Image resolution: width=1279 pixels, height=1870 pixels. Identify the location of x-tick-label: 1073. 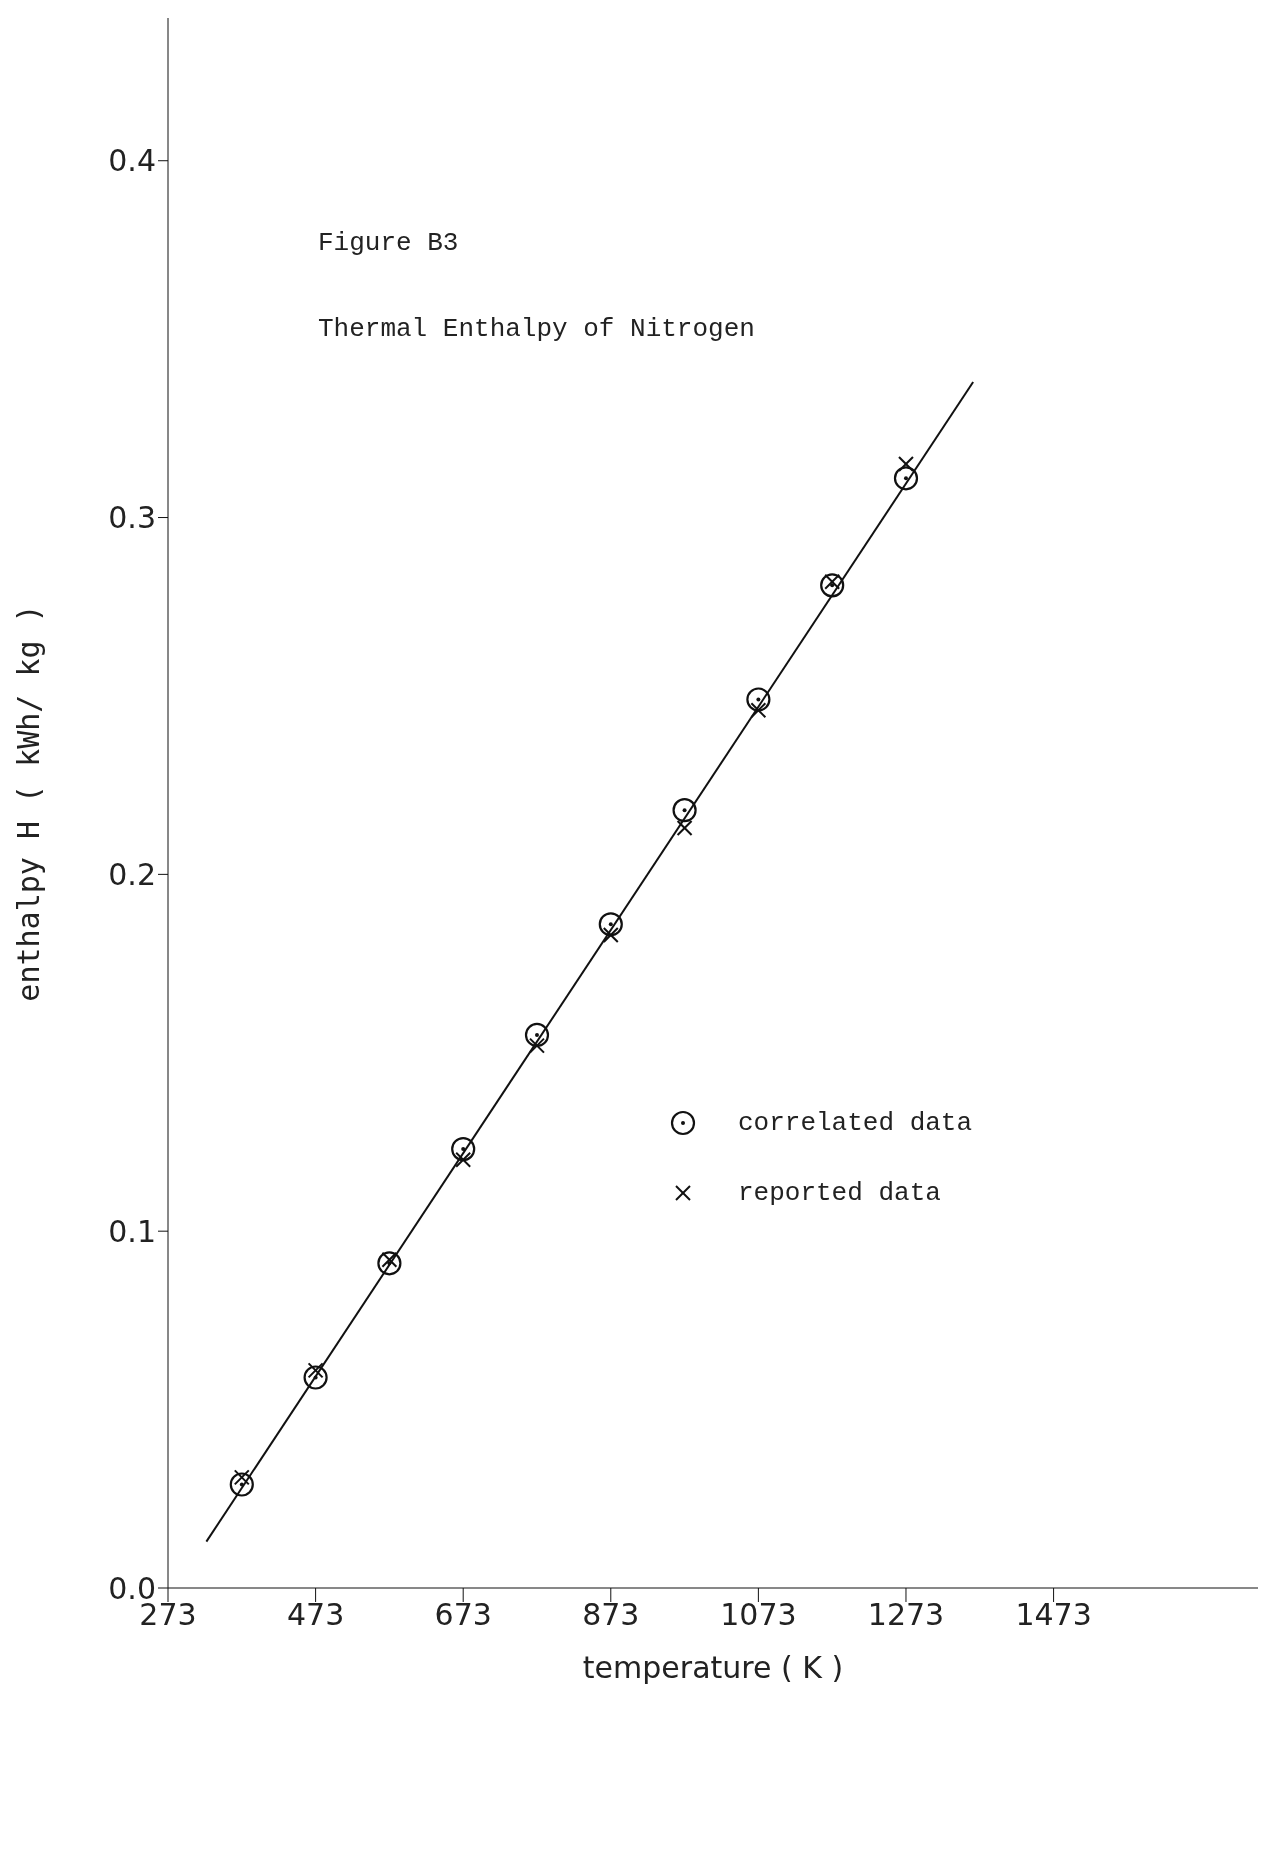
(758, 1615).